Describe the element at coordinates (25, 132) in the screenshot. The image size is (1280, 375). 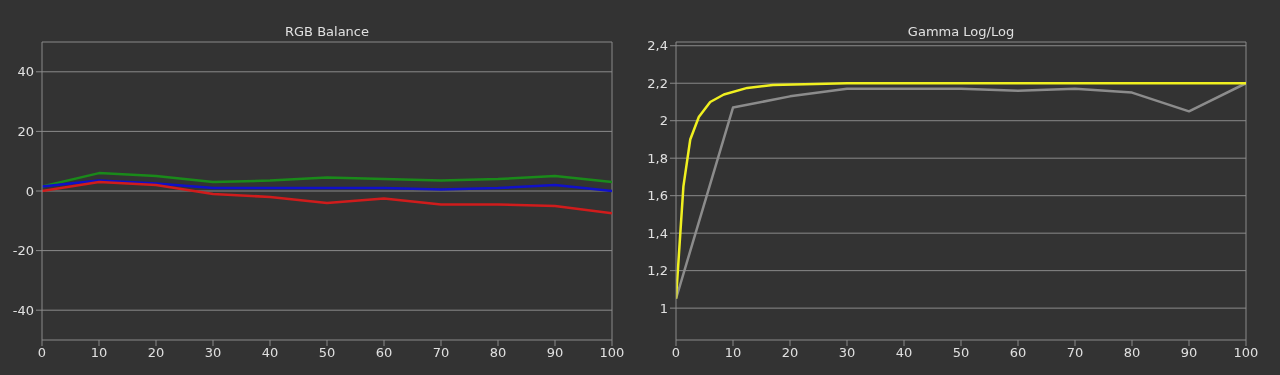
I see `y-tick-label: 20` at that location.